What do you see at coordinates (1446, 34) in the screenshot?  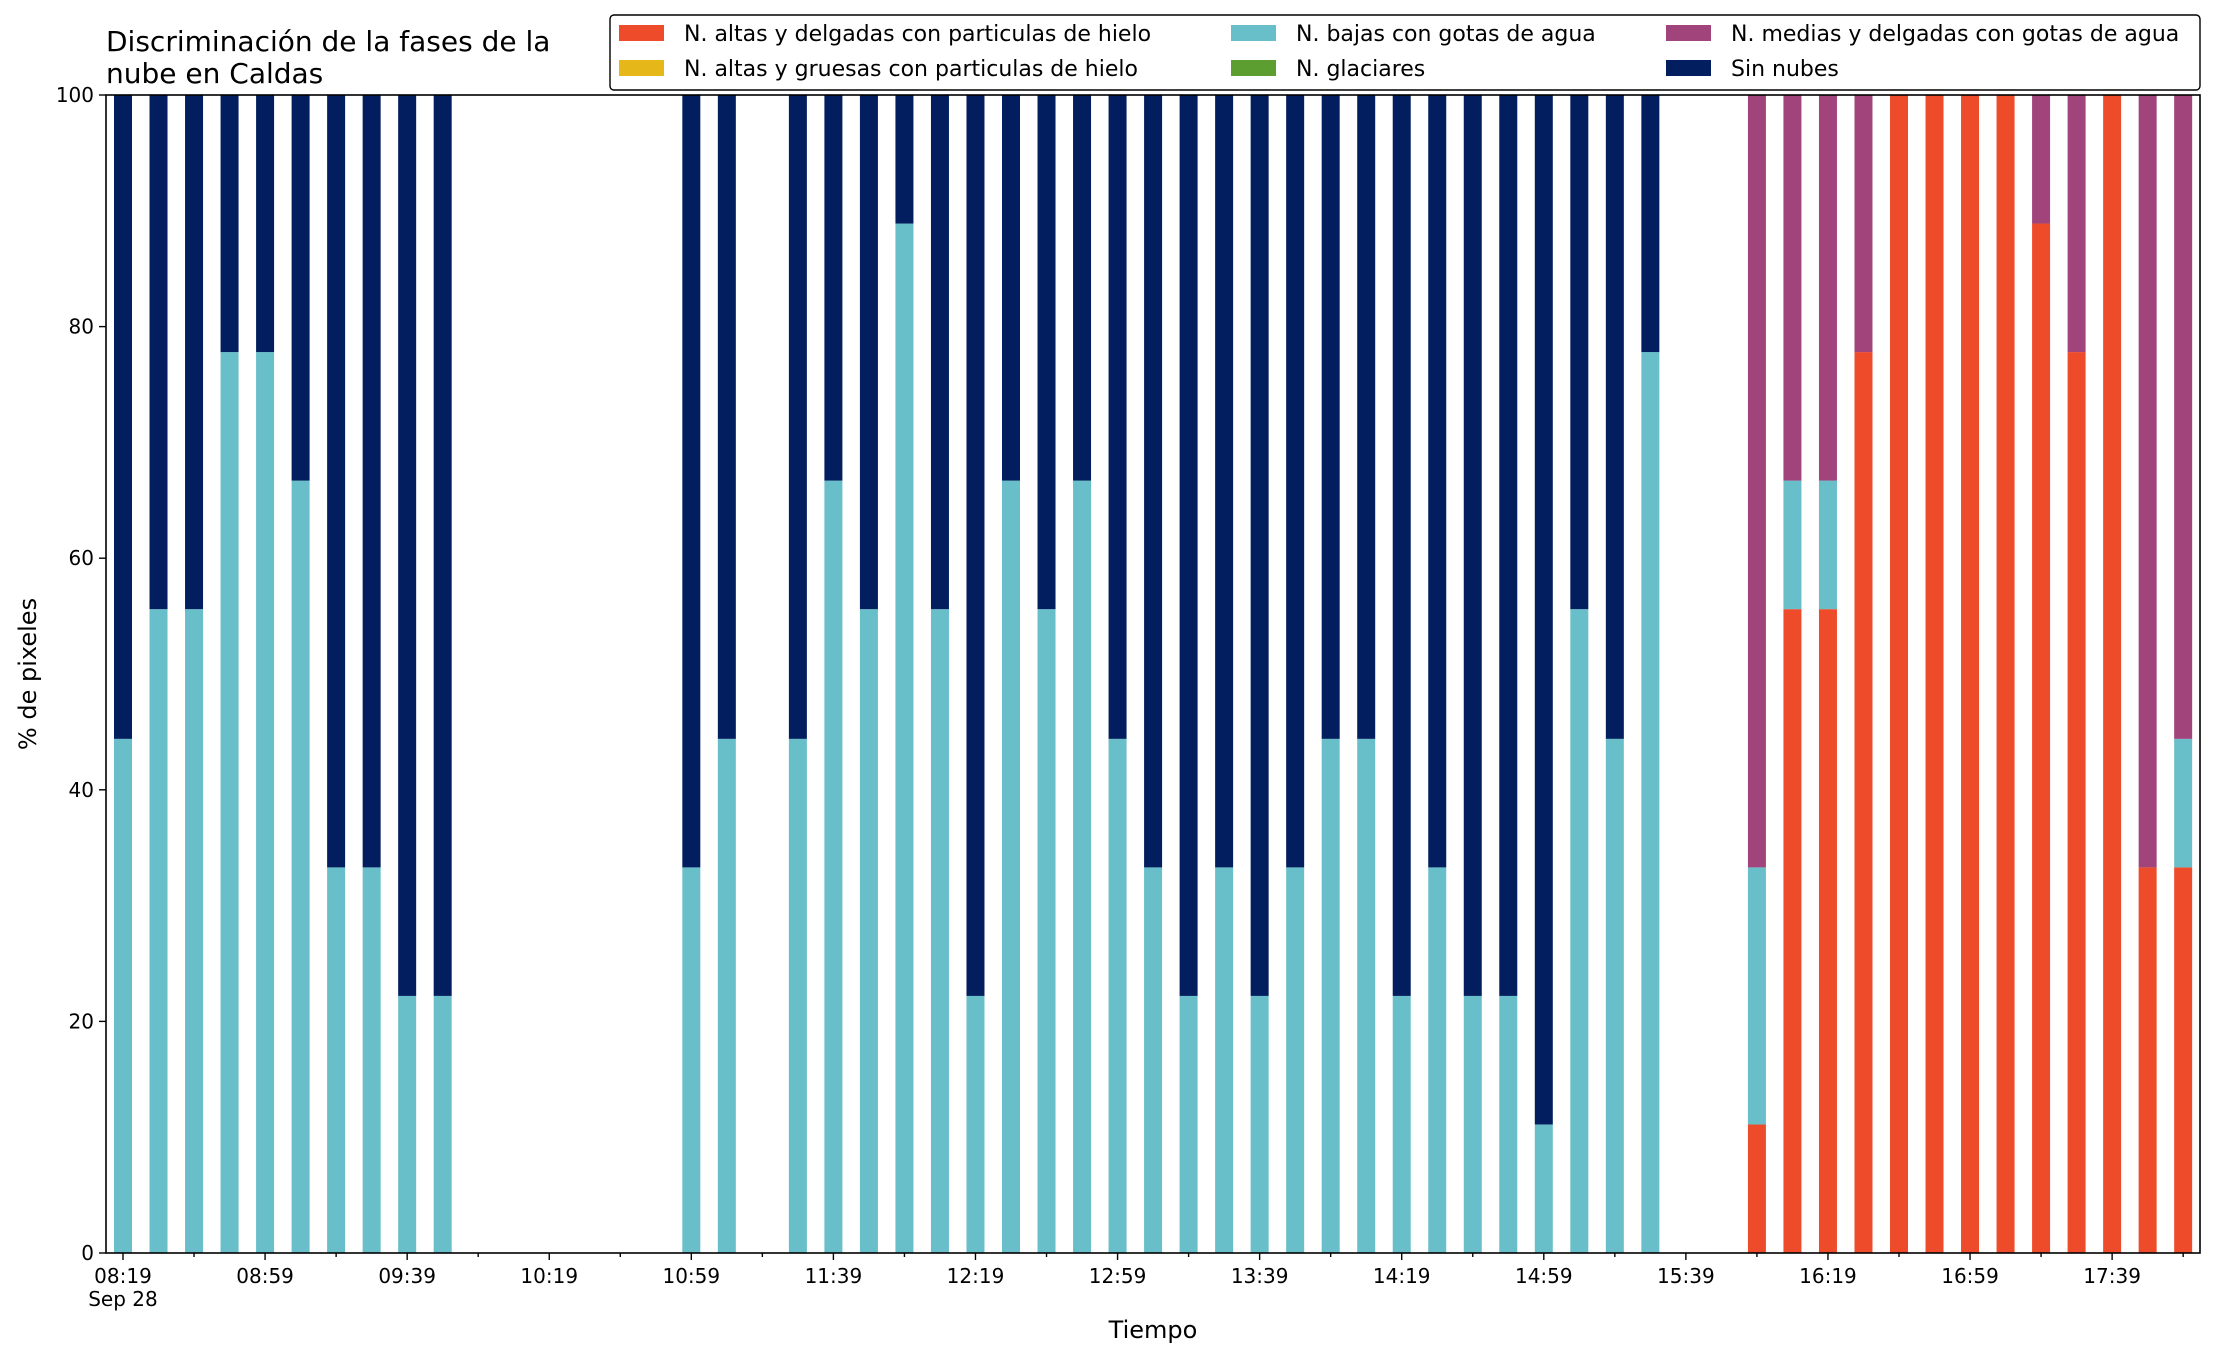 I see `legend-label-2: N. bajas con gotas de agua` at bounding box center [1446, 34].